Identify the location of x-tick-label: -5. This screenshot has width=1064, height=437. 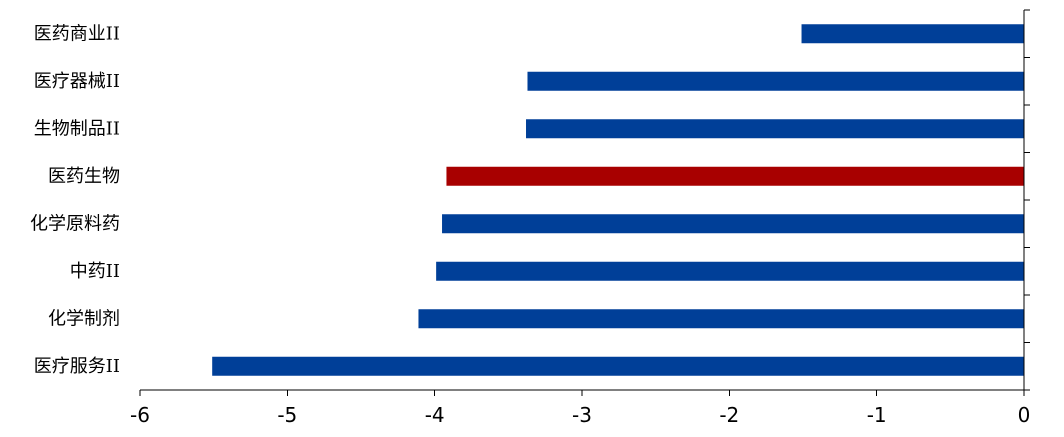
(287, 415).